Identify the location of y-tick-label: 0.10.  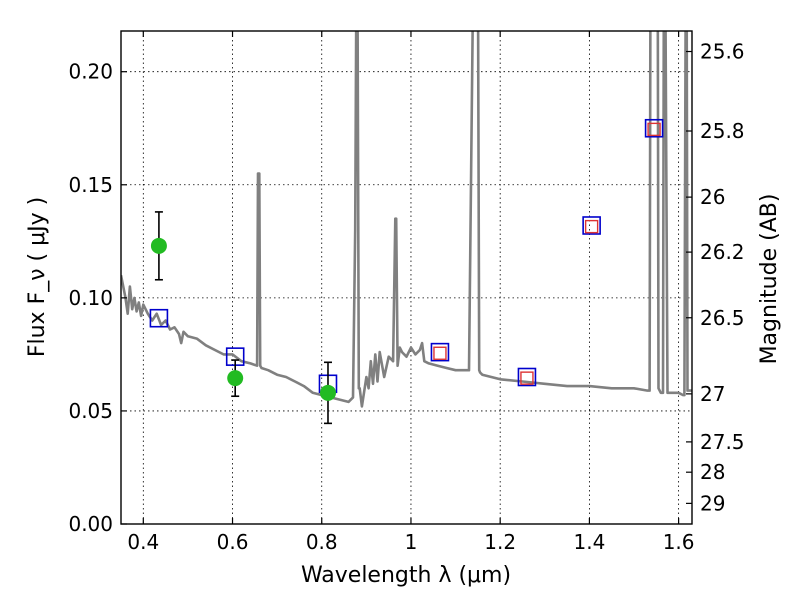
(90, 298).